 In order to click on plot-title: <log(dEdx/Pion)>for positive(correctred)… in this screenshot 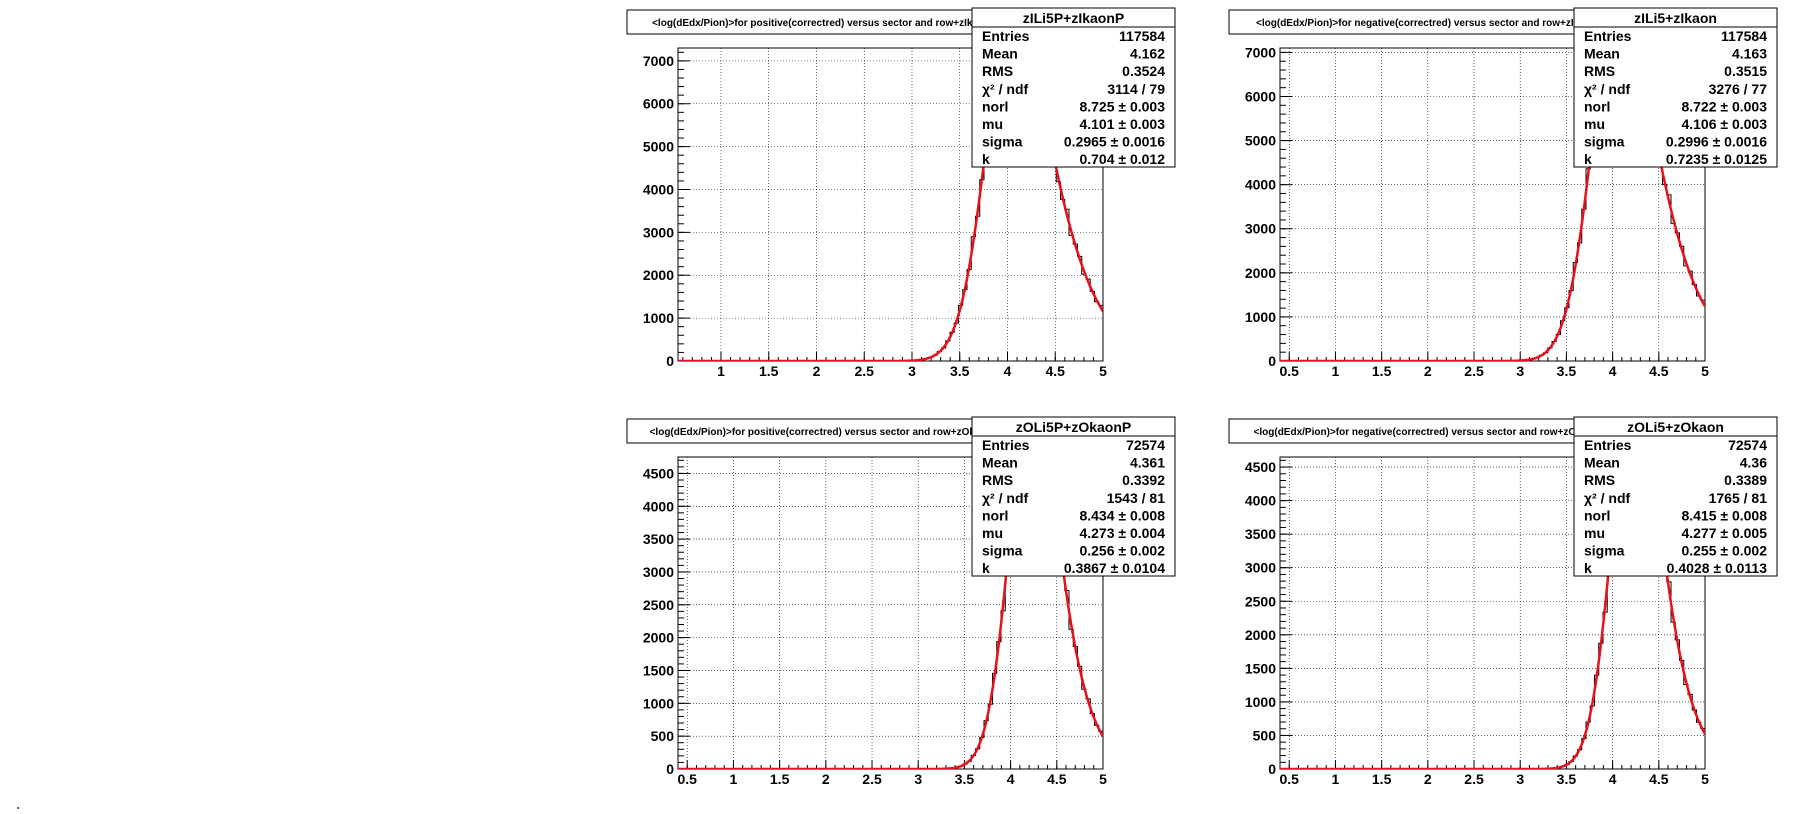, I will do `click(824, 23)`.